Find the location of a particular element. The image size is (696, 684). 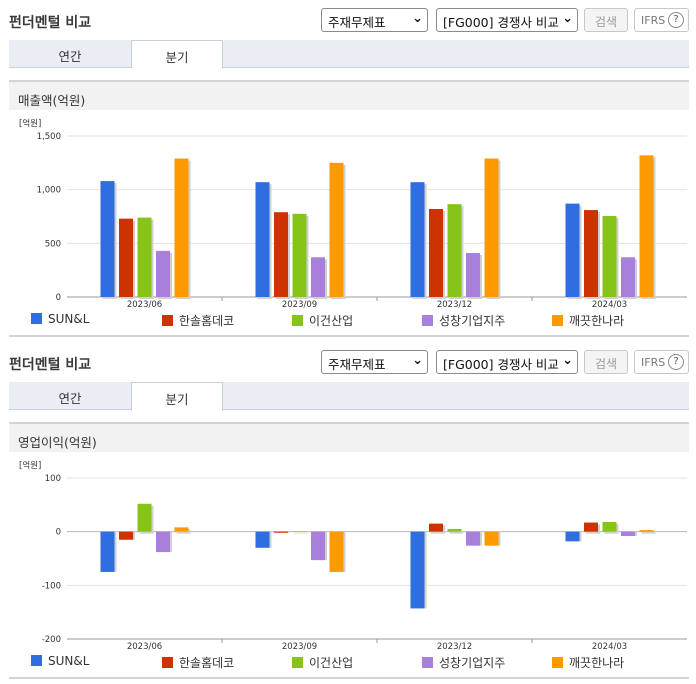

legend-label: SUN&L is located at coordinates (69, 319).